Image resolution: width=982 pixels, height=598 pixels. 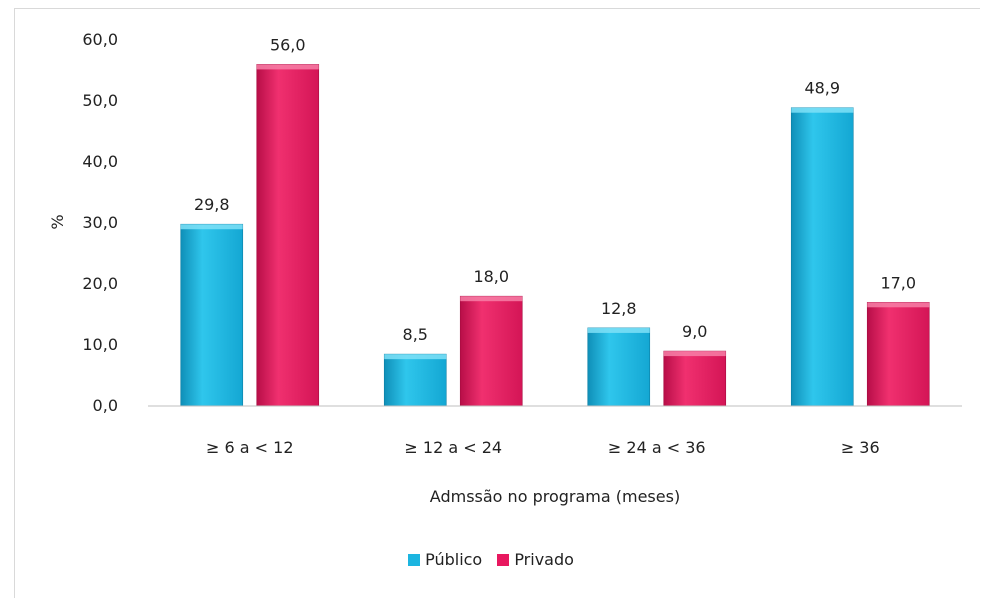 I want to click on legend-item-privado: Privado, so click(x=535, y=559).